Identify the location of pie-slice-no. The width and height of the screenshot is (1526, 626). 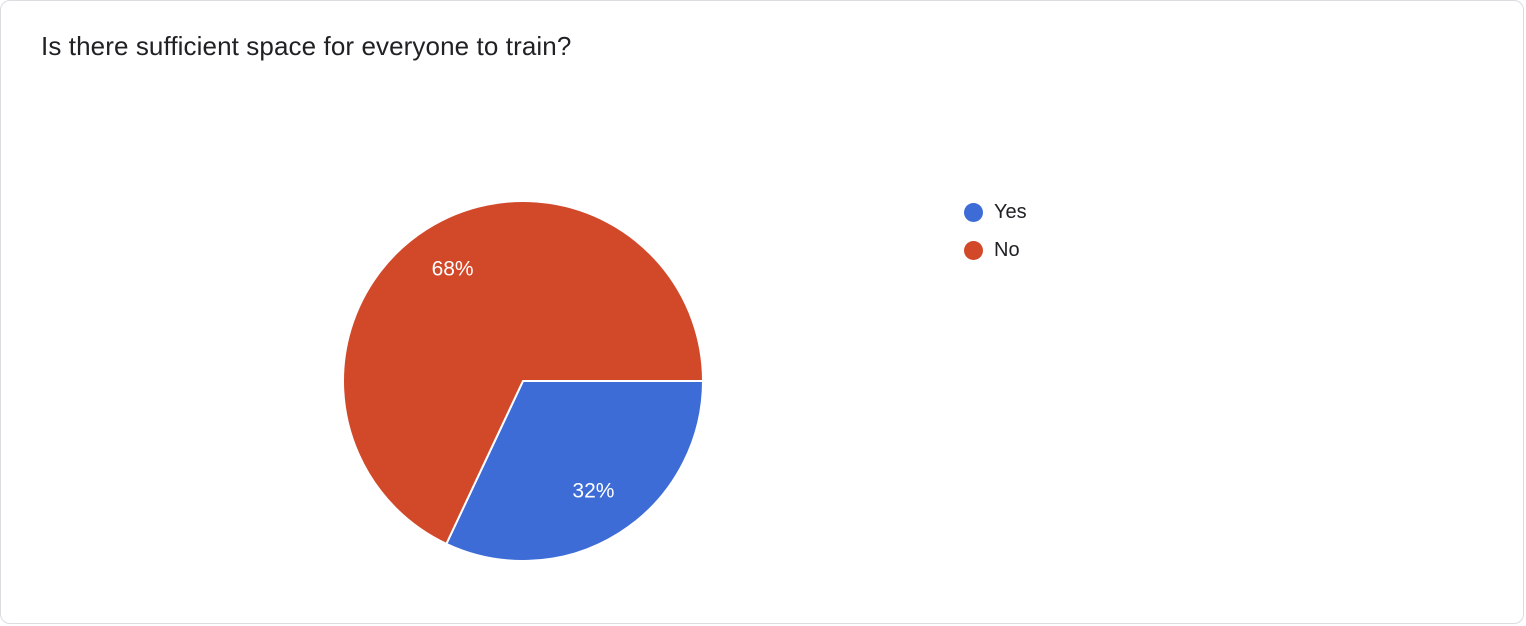
(523, 372).